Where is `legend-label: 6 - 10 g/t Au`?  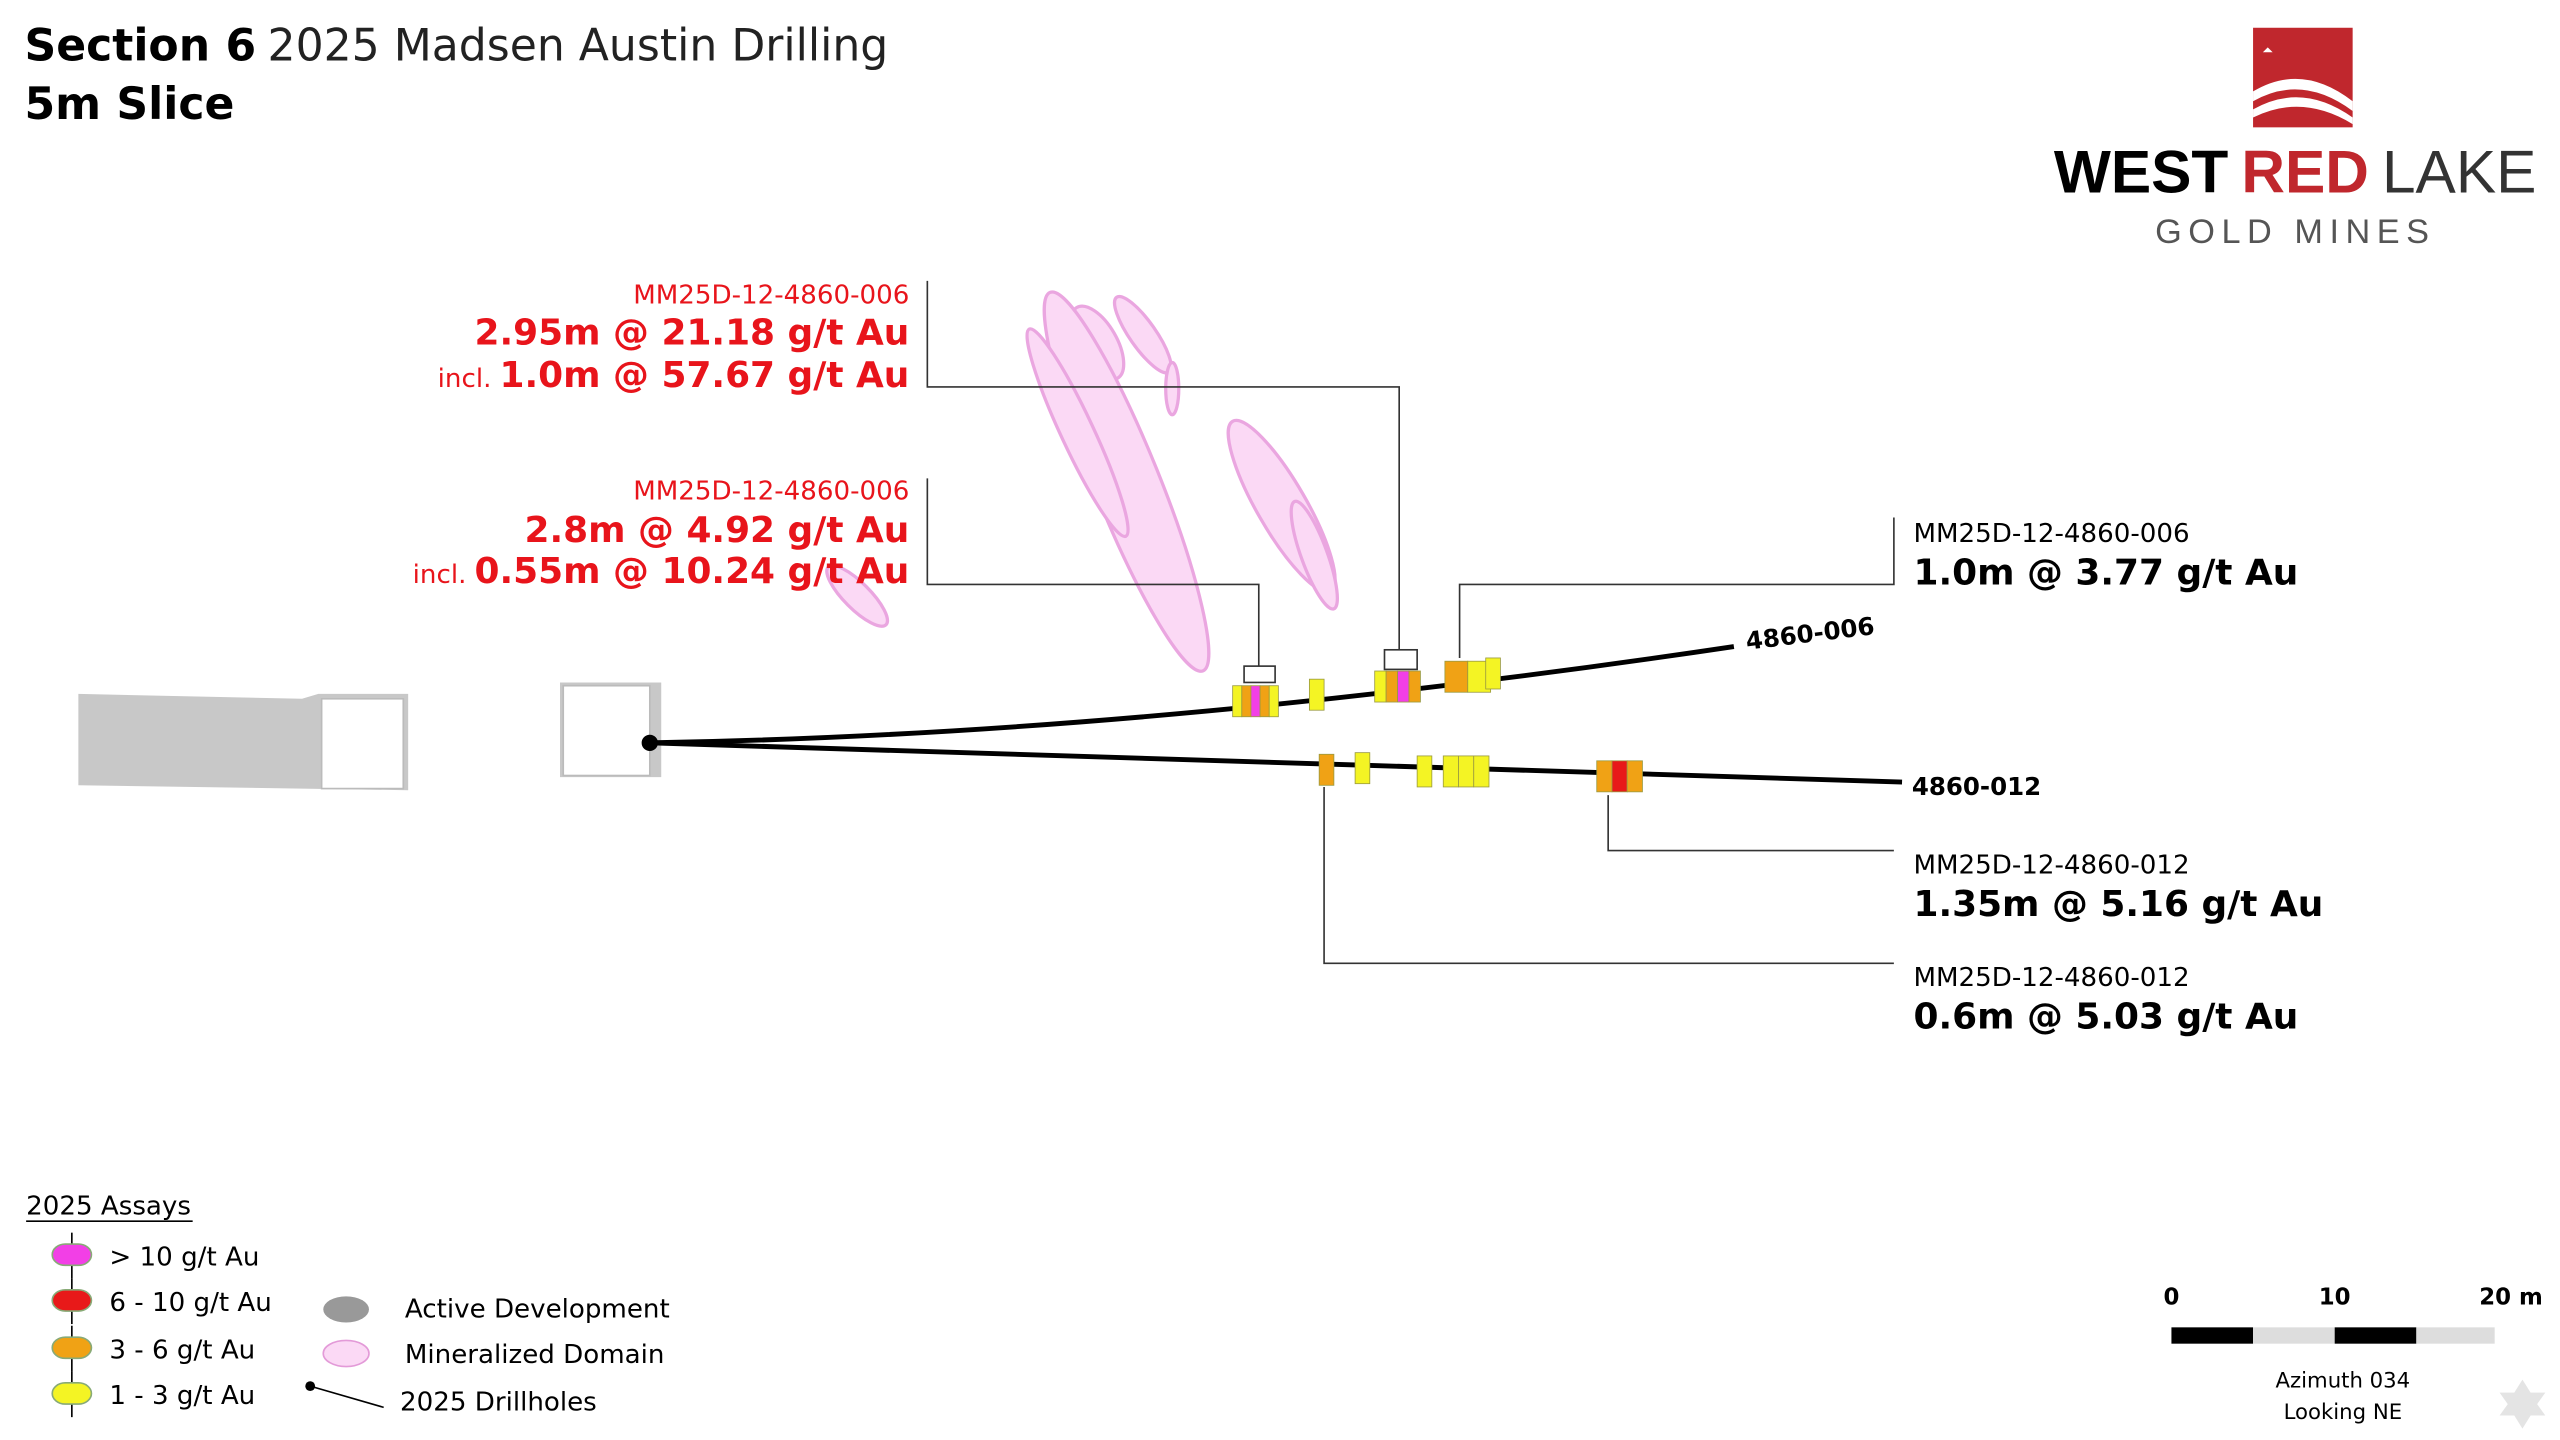 legend-label: 6 - 10 g/t Au is located at coordinates (190, 1303).